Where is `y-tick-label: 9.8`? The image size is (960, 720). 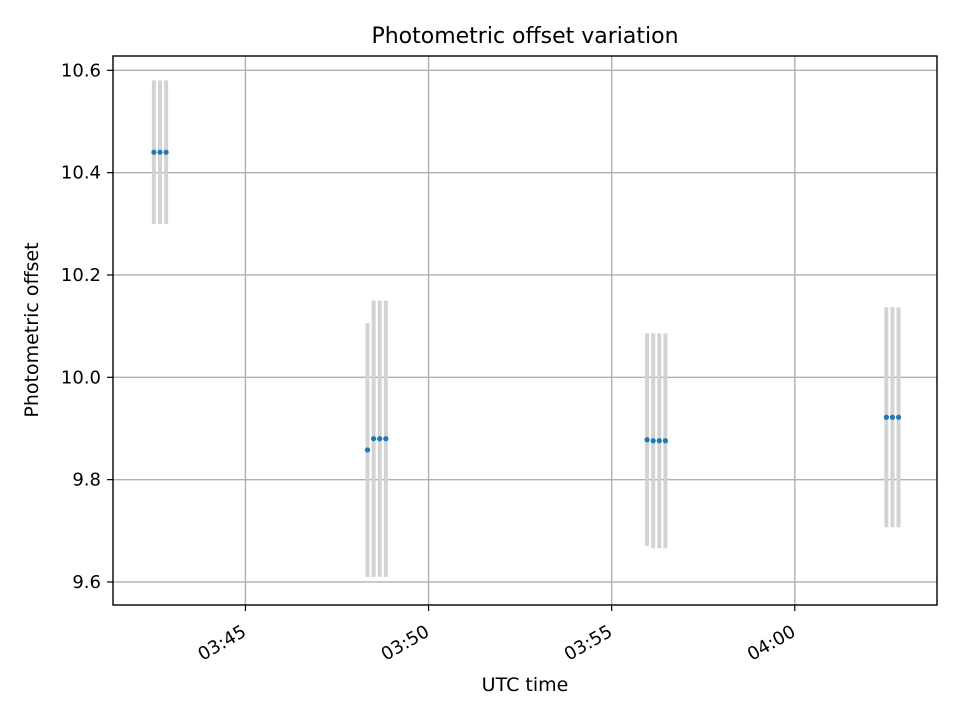 y-tick-label: 9.8 is located at coordinates (86, 480).